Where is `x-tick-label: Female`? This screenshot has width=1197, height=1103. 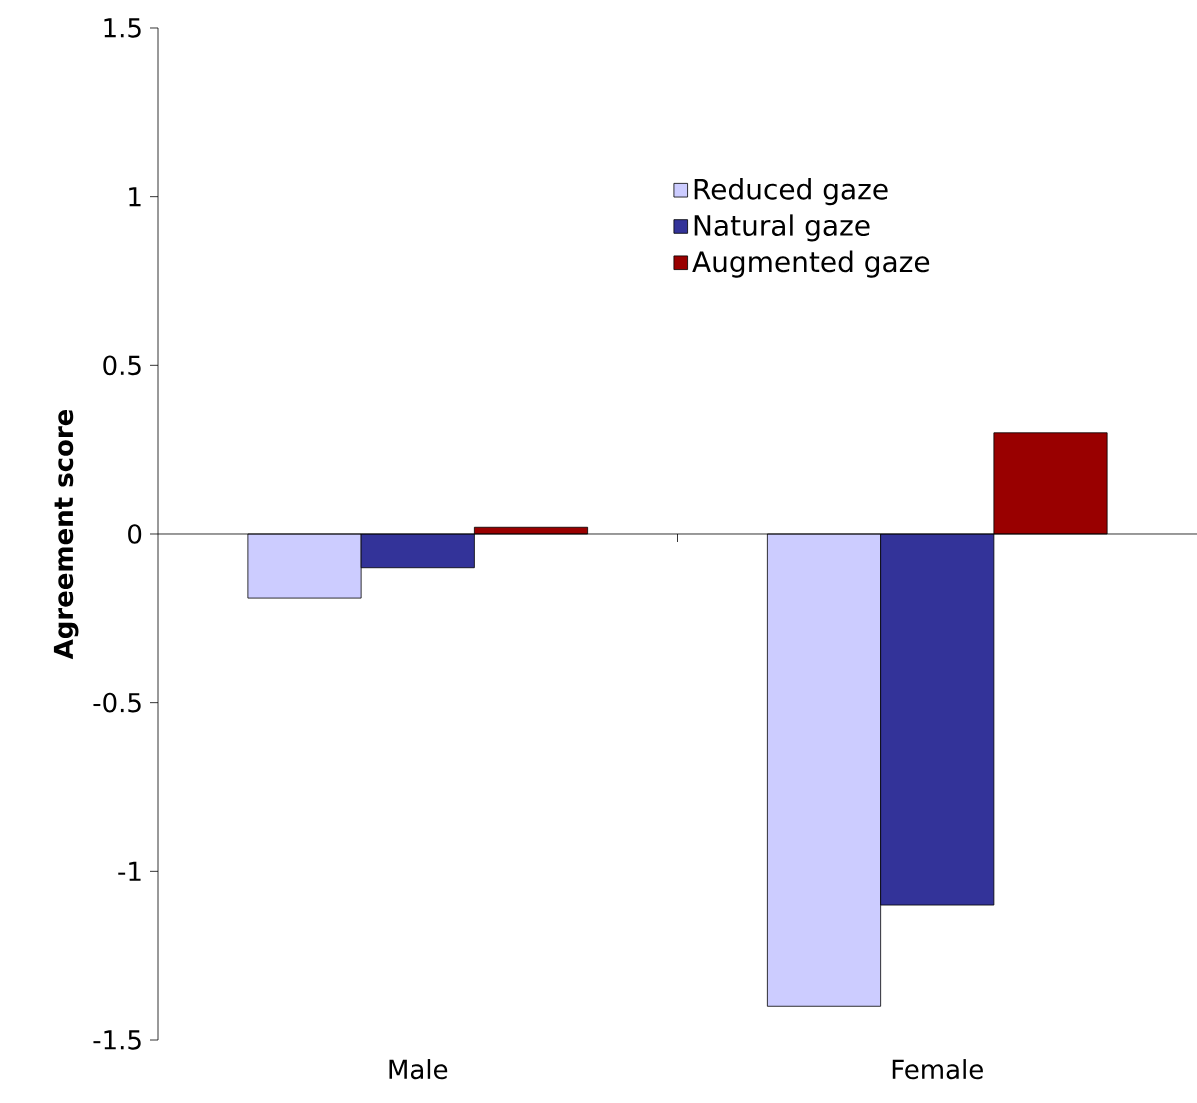
x-tick-label: Female is located at coordinates (937, 1069).